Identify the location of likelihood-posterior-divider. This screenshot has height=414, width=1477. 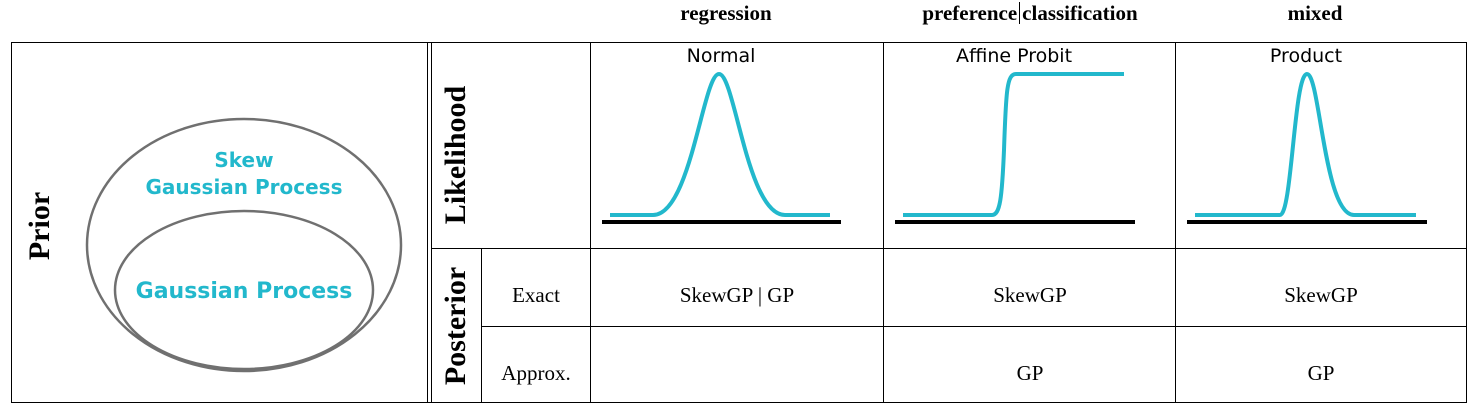
(949, 248).